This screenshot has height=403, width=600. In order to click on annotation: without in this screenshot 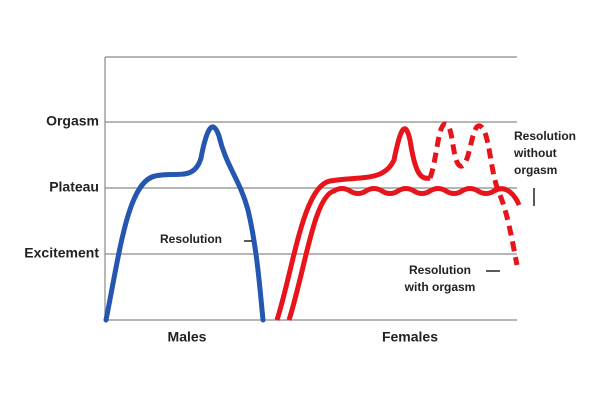, I will do `click(535, 153)`.